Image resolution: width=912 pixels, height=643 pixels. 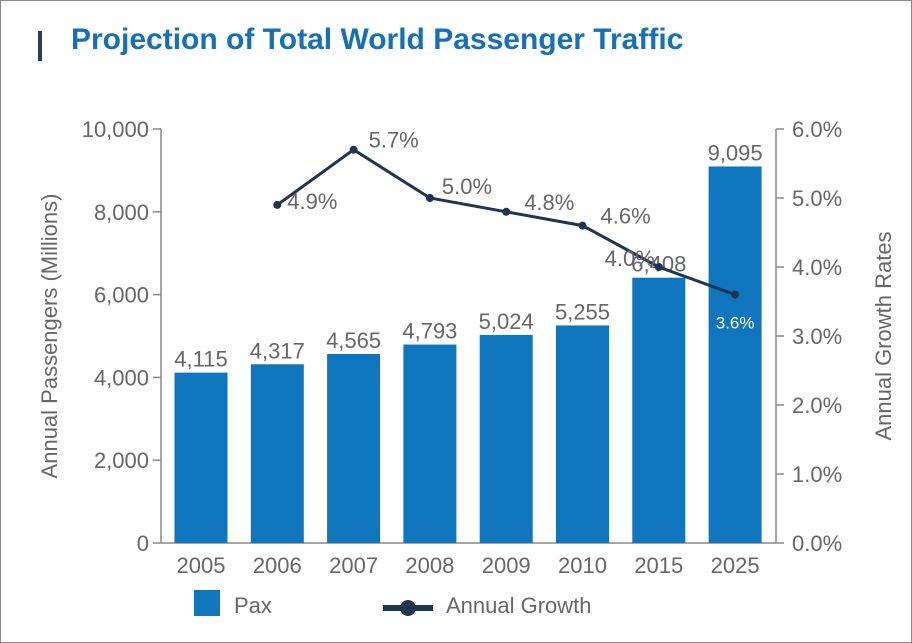 What do you see at coordinates (408, 608) in the screenshot?
I see `legend-swatch-marker` at bounding box center [408, 608].